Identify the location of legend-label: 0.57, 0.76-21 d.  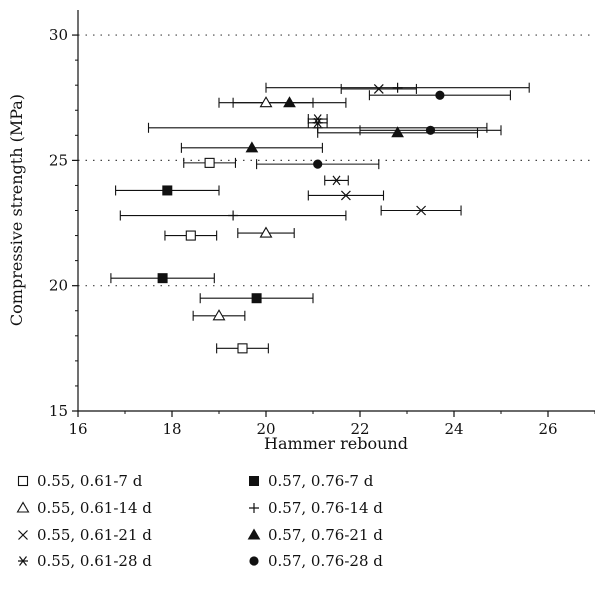
(325, 535).